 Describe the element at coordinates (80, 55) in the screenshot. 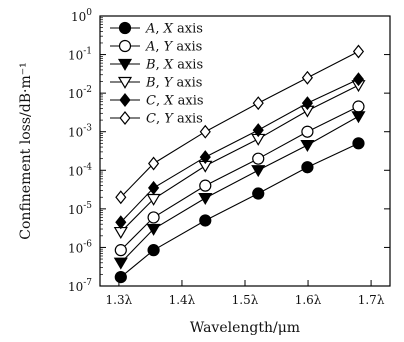

I see `y-tick-label: 10⁻¹` at that location.